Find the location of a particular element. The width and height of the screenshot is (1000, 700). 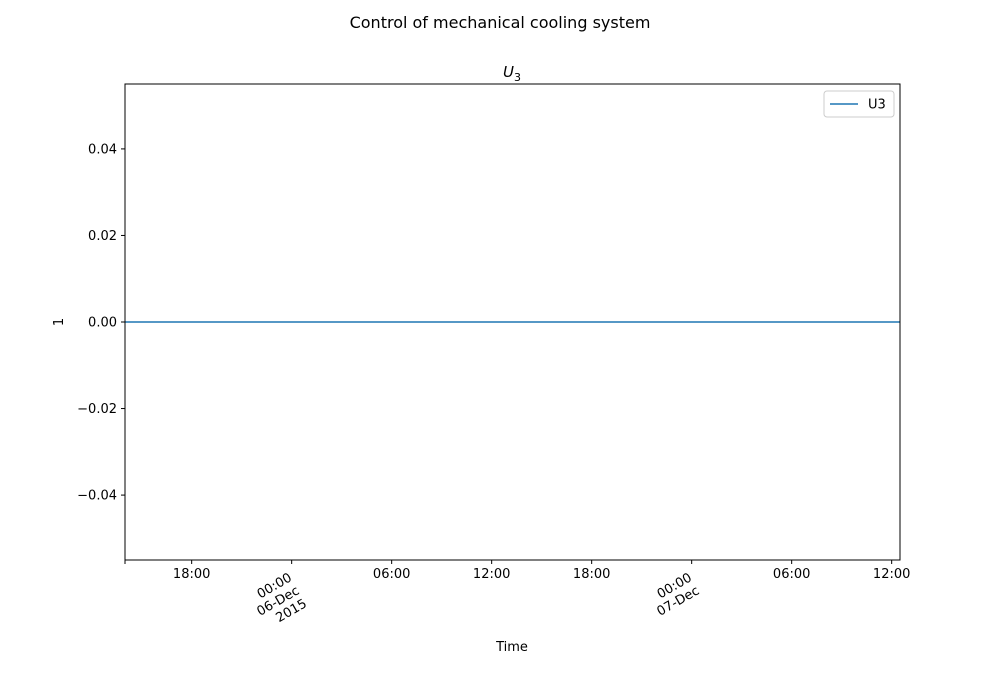

legend-box is located at coordinates (859, 104).